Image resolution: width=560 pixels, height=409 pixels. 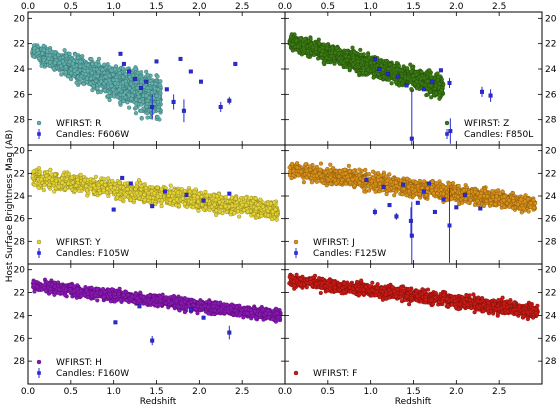 What do you see at coordinates (20, 19) in the screenshot?
I see `y-tick-label: 20` at bounding box center [20, 19].